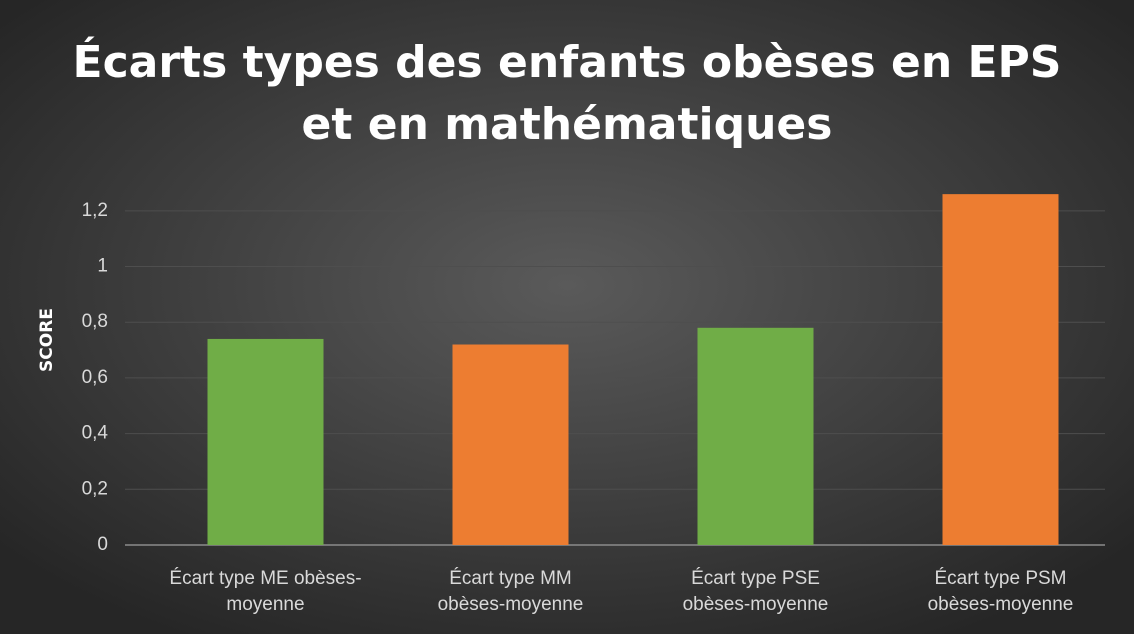 Image resolution: width=1134 pixels, height=634 pixels. Describe the element at coordinates (95, 377) in the screenshot. I see `y-tick-label: 0,6` at that location.